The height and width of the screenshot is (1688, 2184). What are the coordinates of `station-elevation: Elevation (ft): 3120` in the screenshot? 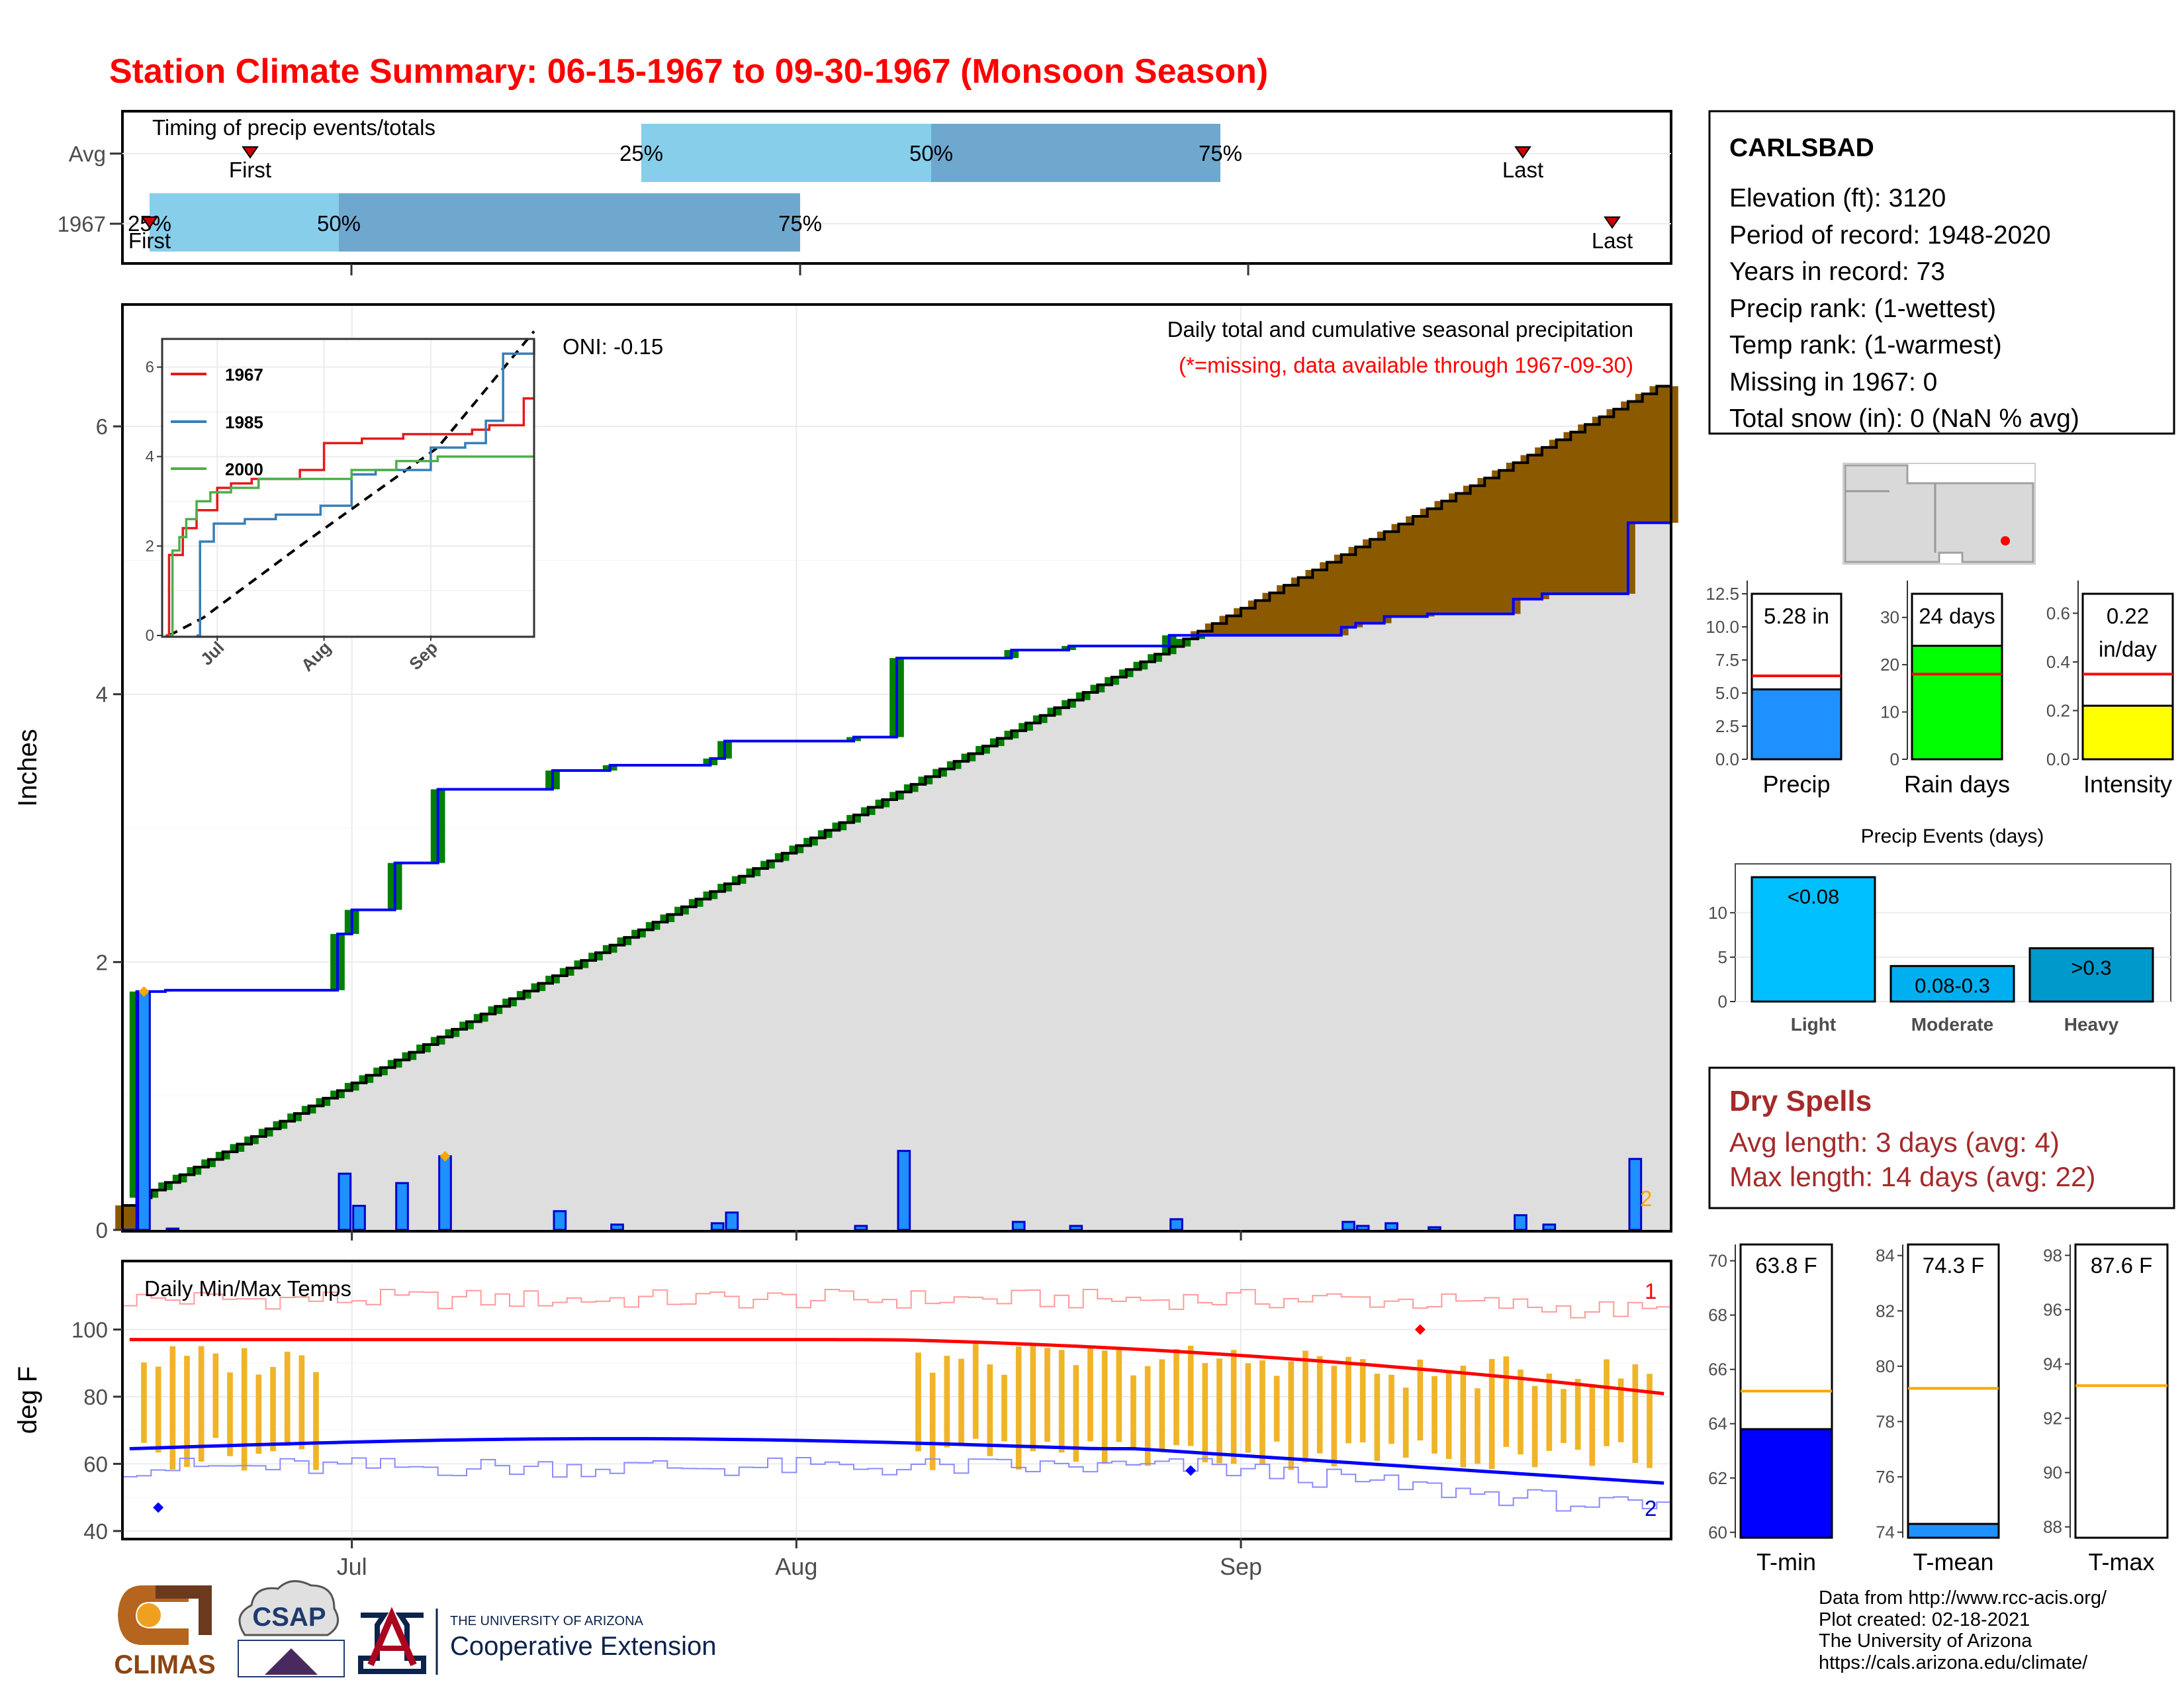 It's located at (1837, 198).